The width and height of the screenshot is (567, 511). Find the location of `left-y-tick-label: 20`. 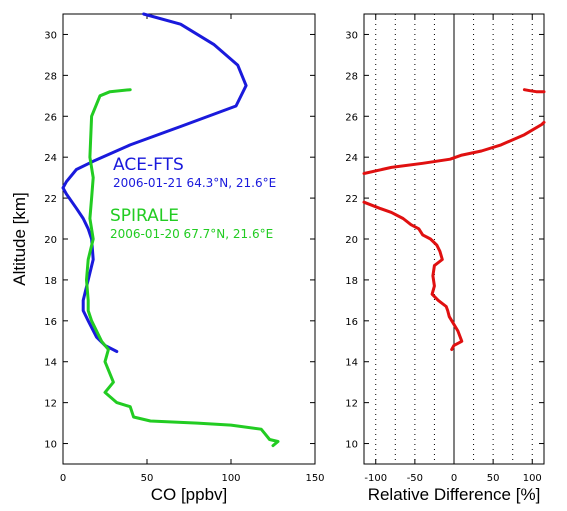

left-y-tick-label: 20 is located at coordinates (50, 240).